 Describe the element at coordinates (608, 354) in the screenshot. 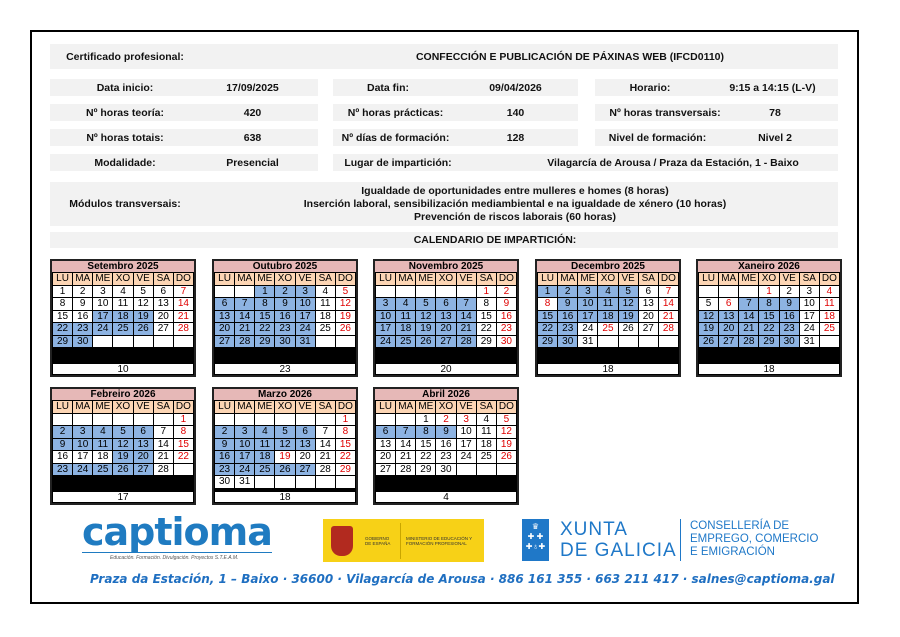

I see `week-row` at that location.